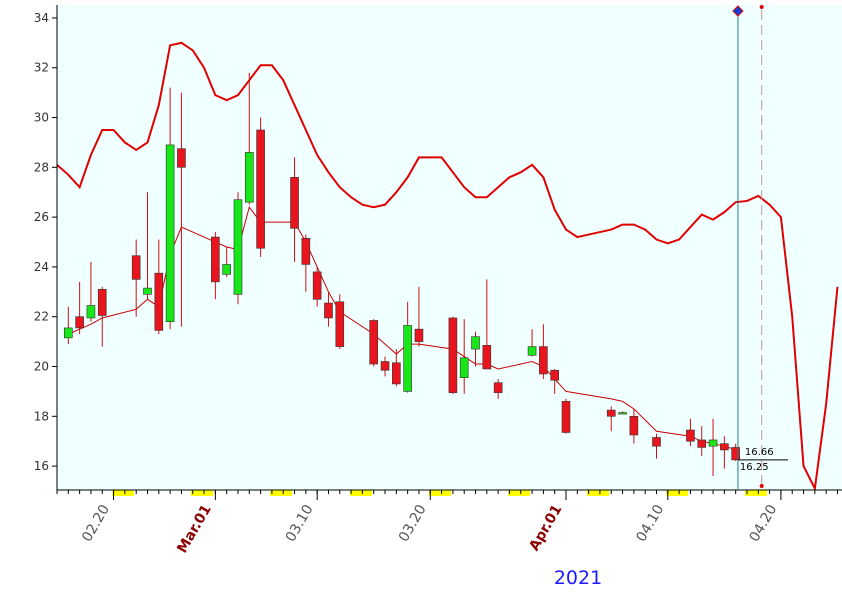 The width and height of the screenshot is (842, 593). Describe the element at coordinates (545, 528) in the screenshot. I see `x-tick-label: Apr.01` at that location.